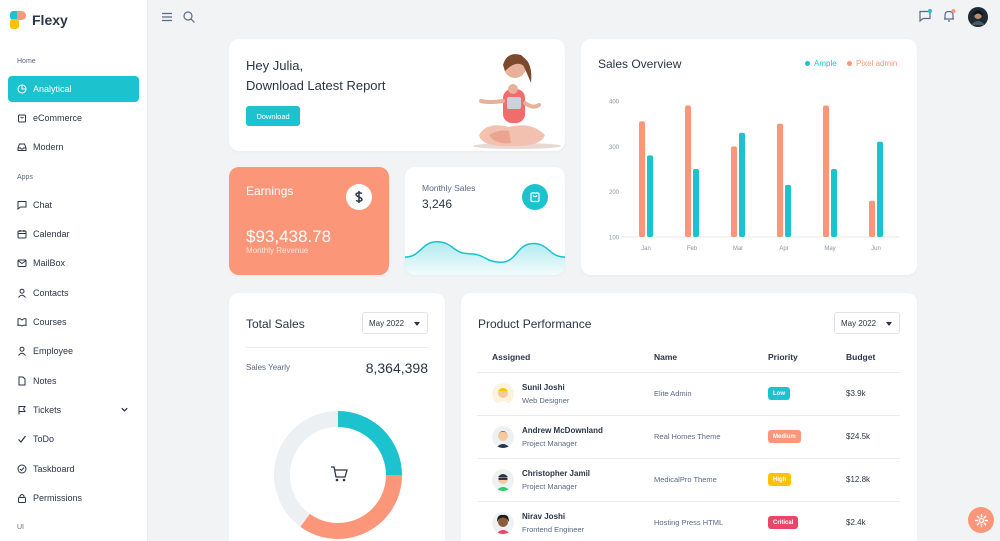  I want to click on sidebar-item-employee: Employee, so click(73, 351).